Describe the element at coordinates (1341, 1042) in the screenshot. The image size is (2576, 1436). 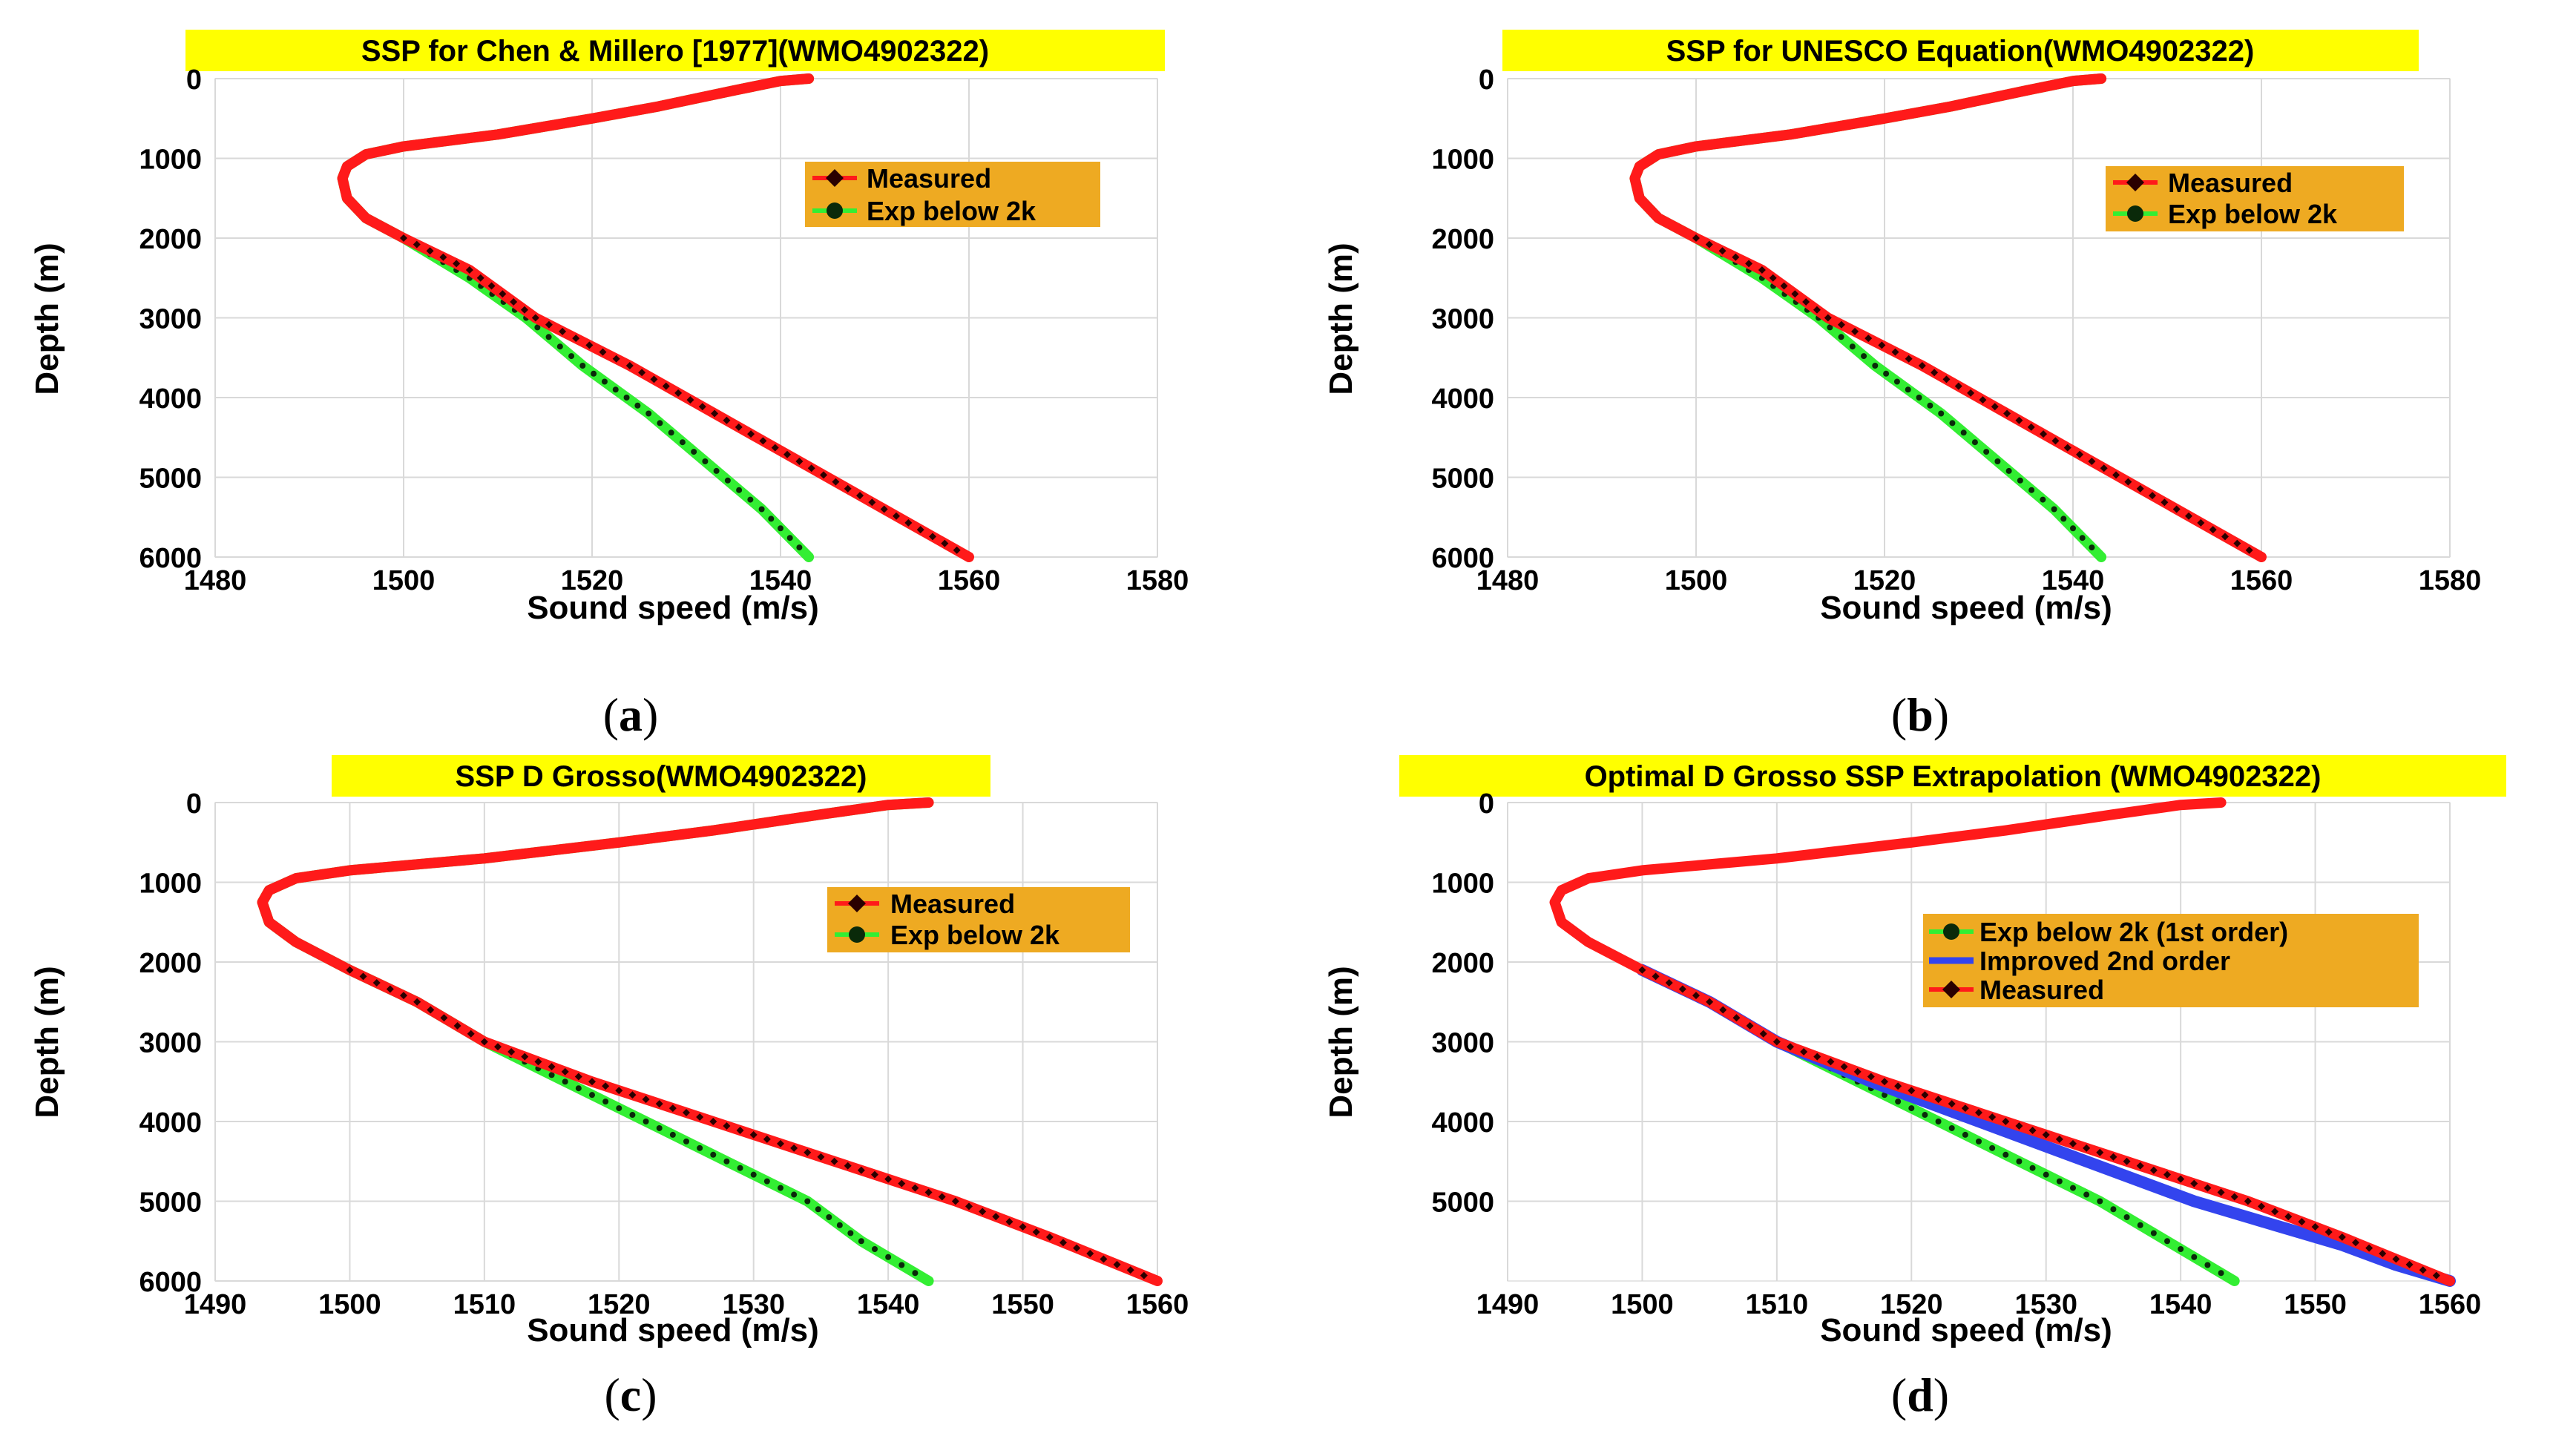
I see `y-axis-label: Depth (m)` at that location.